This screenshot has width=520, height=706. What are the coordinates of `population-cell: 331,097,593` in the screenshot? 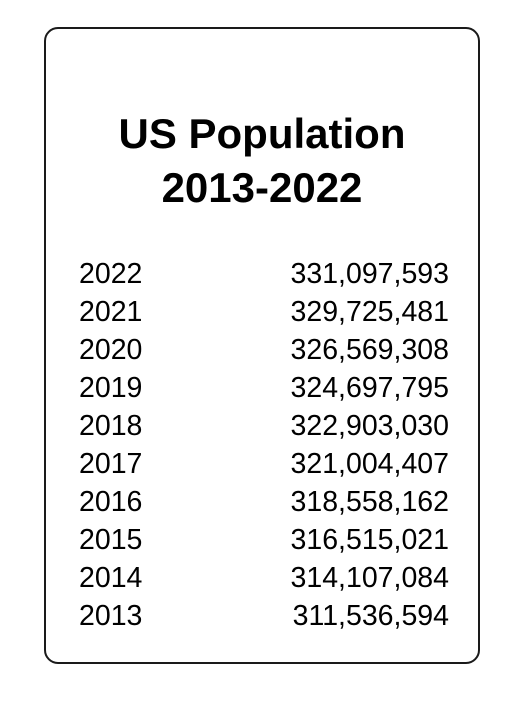 It's located at (370, 274).